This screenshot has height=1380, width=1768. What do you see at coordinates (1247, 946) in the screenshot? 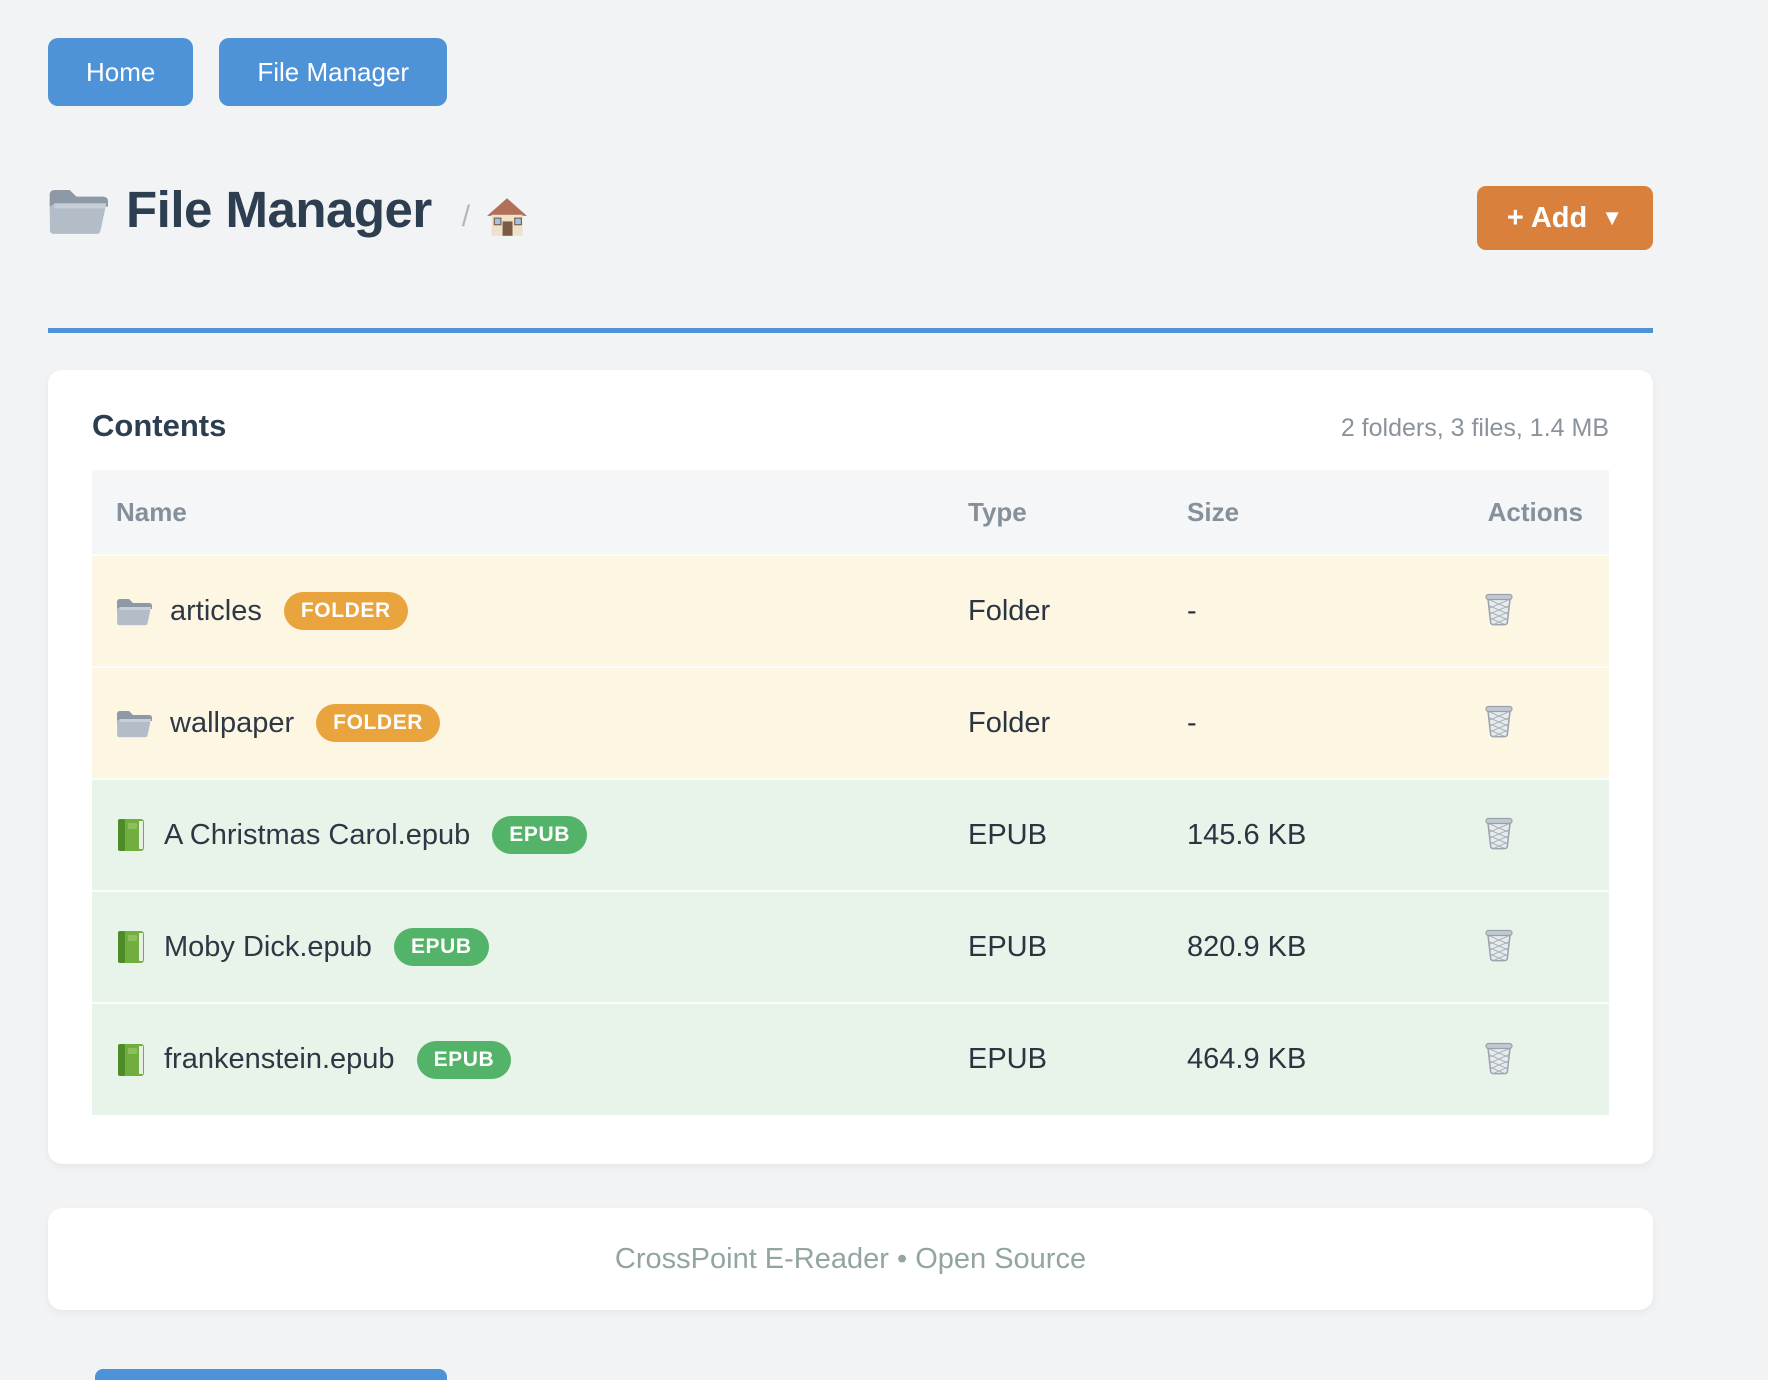
I see `file-size: 820.9 KB` at bounding box center [1247, 946].